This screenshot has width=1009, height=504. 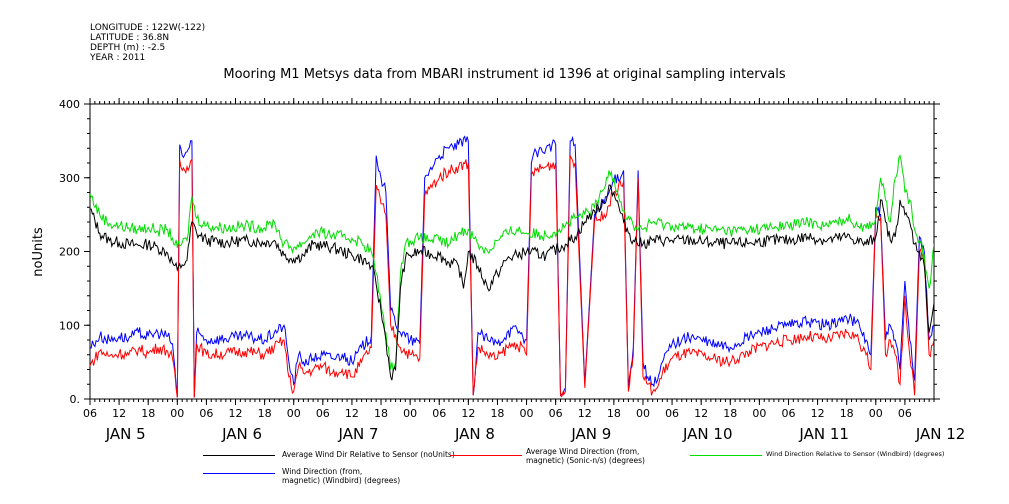 What do you see at coordinates (128, 48) in the screenshot?
I see `meta-depth: DEPTH (m) : -2.5` at bounding box center [128, 48].